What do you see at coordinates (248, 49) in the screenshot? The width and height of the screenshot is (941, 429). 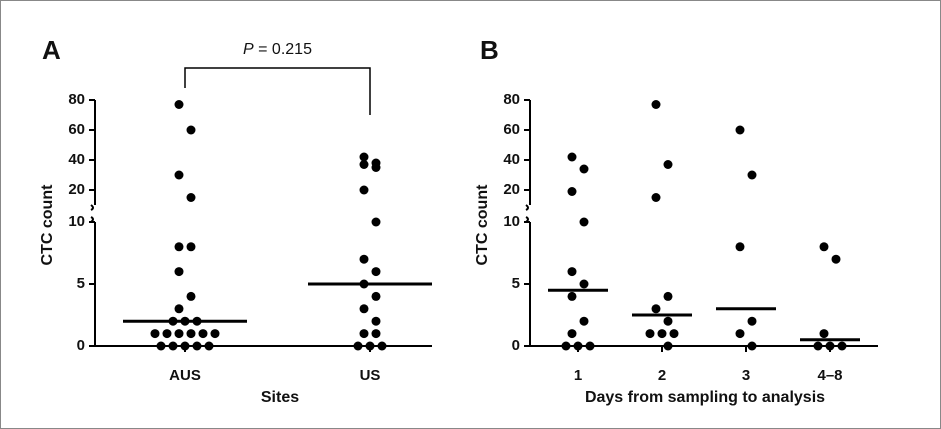 I see `annotation-symbol: P` at bounding box center [248, 49].